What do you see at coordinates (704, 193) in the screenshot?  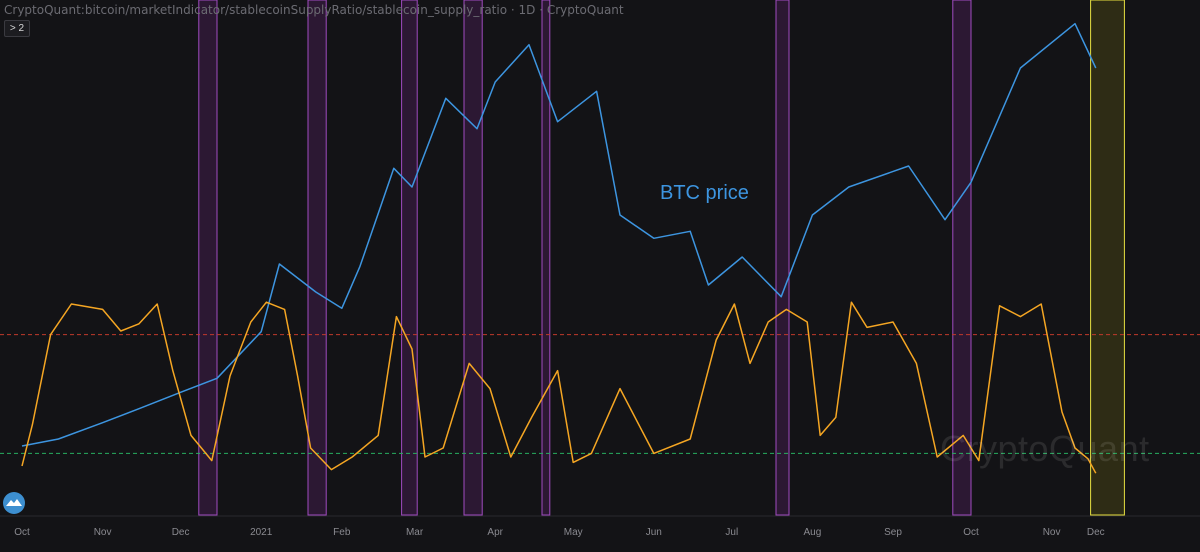 I see `btc-price-annotation: BTC price` at bounding box center [704, 193].